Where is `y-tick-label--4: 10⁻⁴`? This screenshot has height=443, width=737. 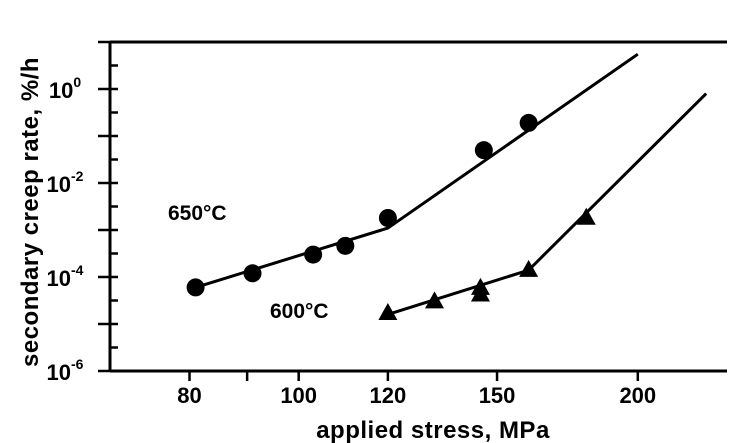
y-tick-label--4: 10⁻⁴ is located at coordinates (65, 276).